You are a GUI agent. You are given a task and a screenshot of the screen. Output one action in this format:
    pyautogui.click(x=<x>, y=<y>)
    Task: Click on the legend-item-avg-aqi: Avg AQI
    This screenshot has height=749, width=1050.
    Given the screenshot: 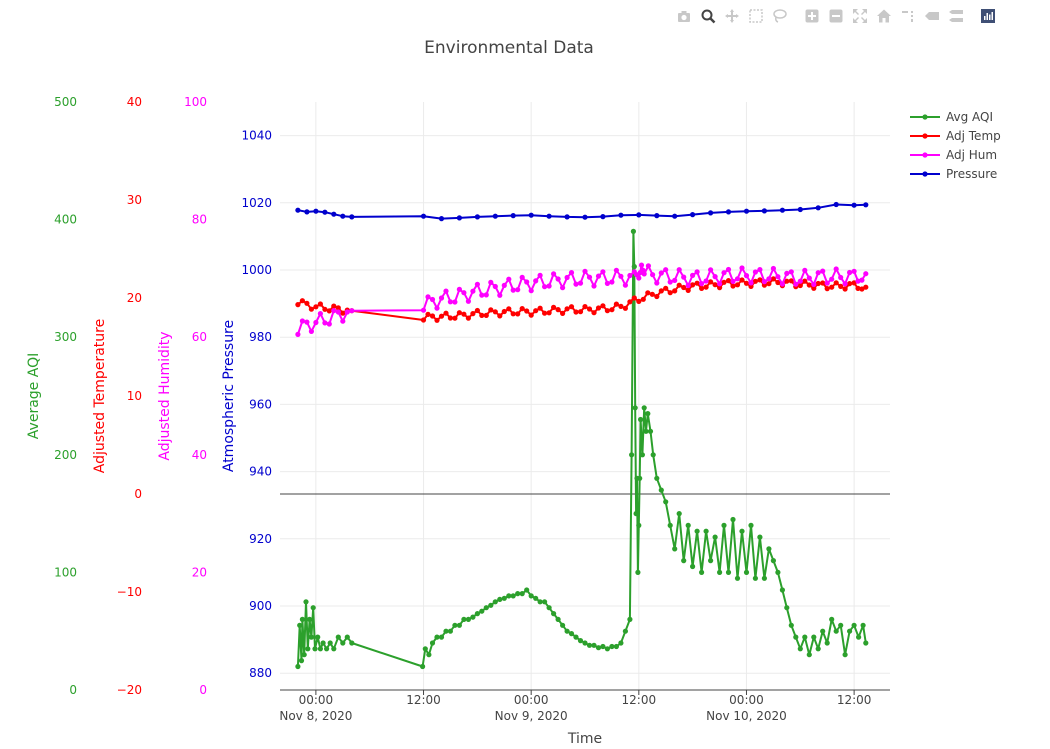 What is the action you would take?
    pyautogui.click(x=951, y=117)
    